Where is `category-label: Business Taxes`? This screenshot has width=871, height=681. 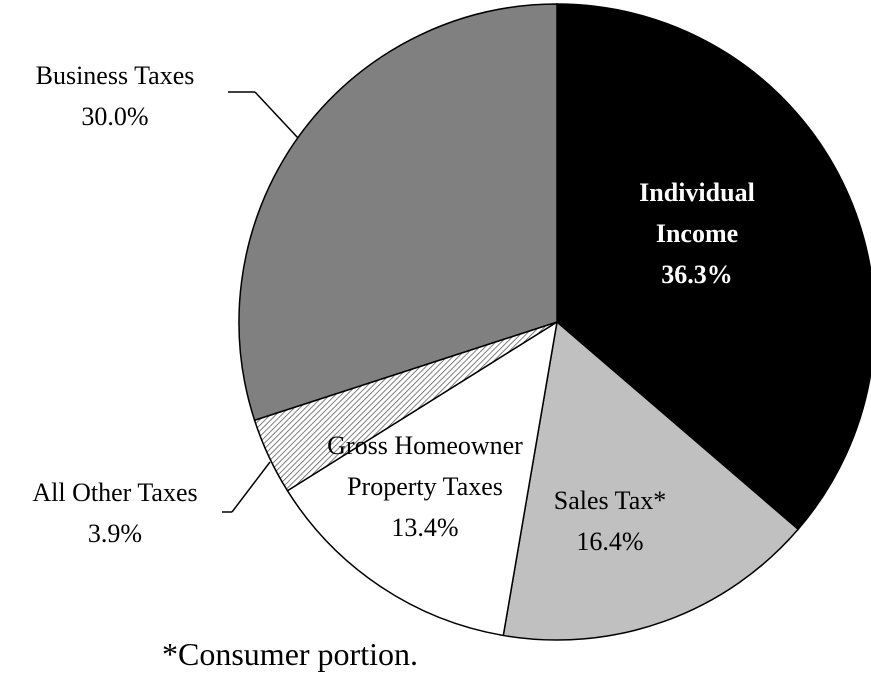
category-label: Business Taxes is located at coordinates (115, 75).